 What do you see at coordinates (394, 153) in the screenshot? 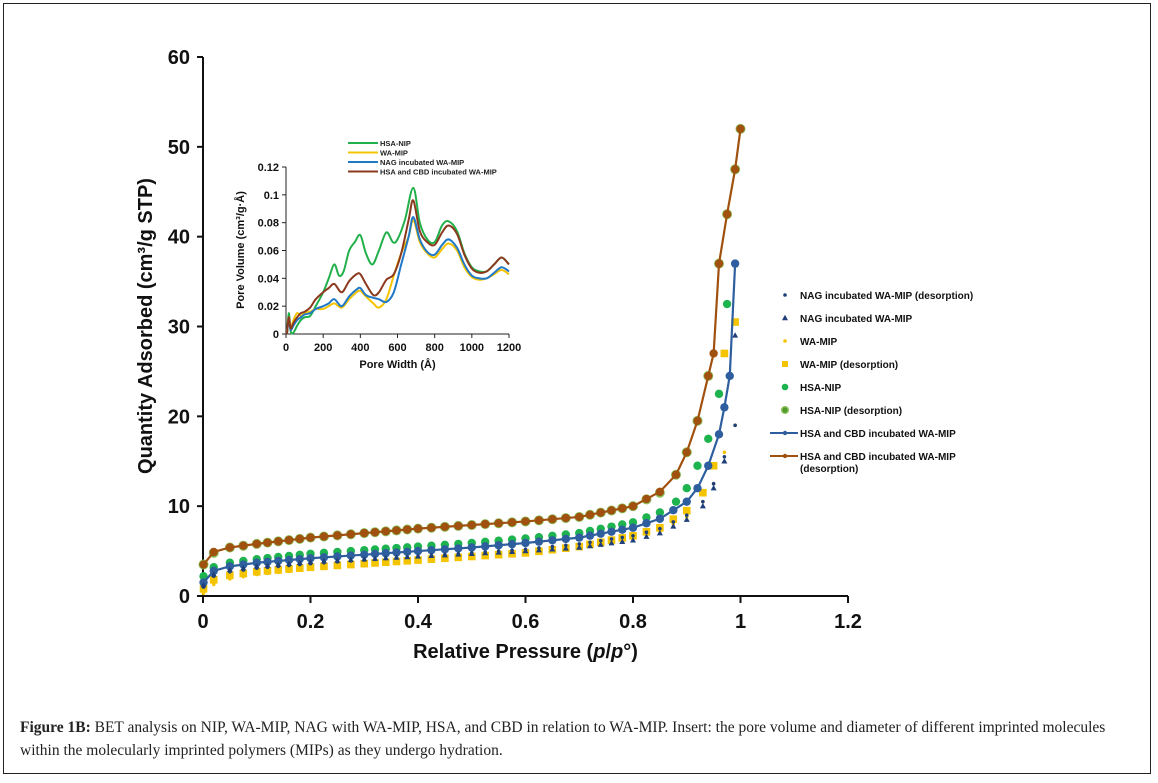
I see `inset-legend-label: WA-MIP` at bounding box center [394, 153].